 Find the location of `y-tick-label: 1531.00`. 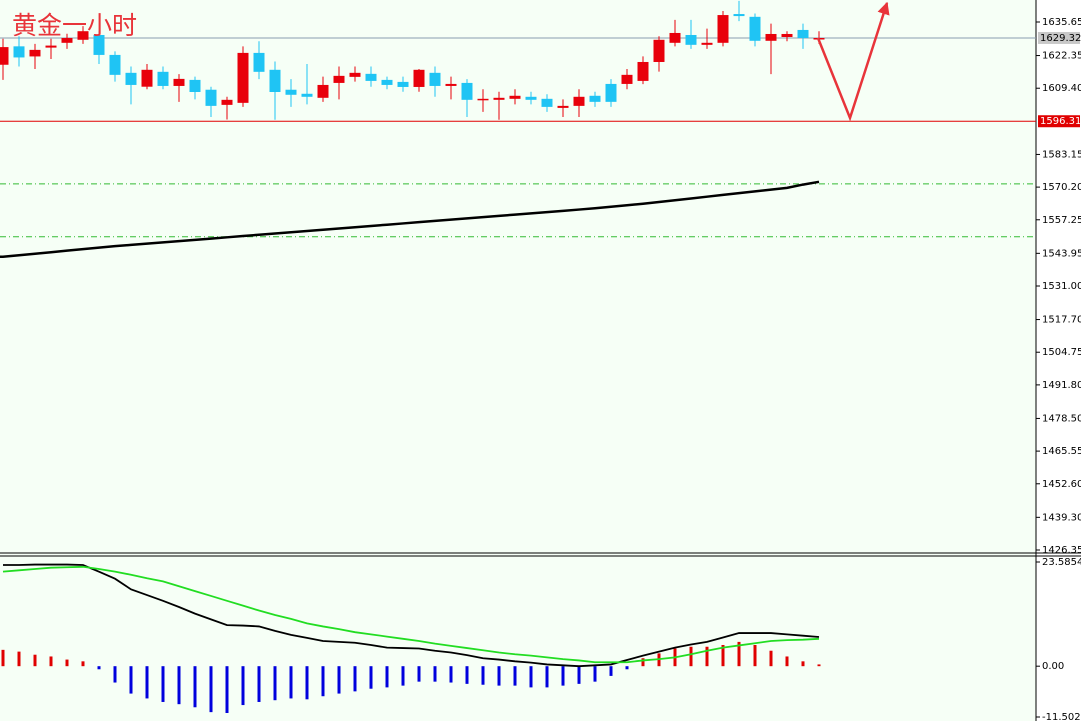

y-tick-label: 1531.00 is located at coordinates (1061, 286).